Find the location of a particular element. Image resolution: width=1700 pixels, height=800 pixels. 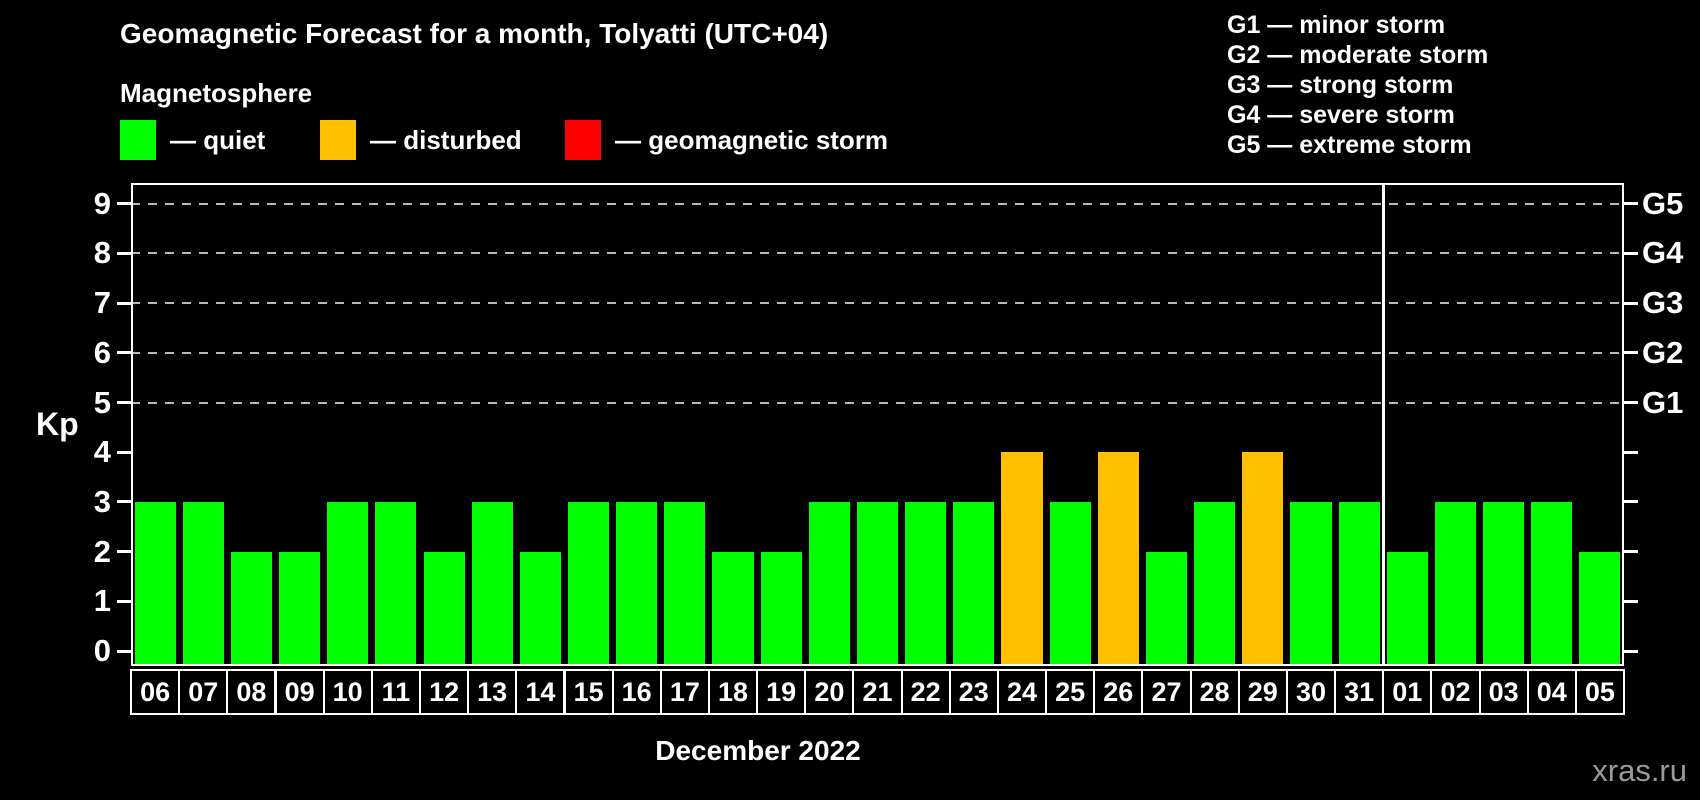

quiet-color-swatch is located at coordinates (138, 140).